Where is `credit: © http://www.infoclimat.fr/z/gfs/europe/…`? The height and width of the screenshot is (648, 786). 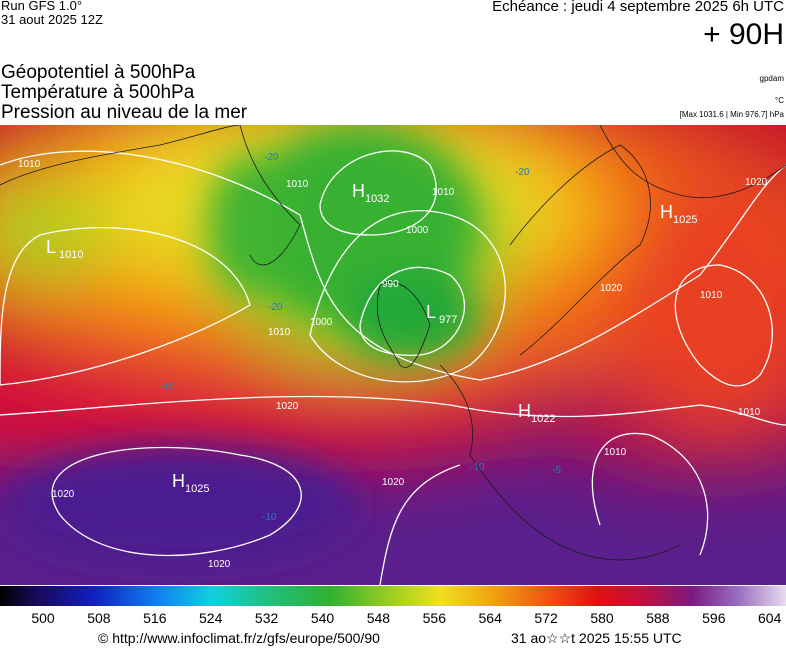 credit: © http://www.infoclimat.fr/z/gfs/europe/… is located at coordinates (239, 638).